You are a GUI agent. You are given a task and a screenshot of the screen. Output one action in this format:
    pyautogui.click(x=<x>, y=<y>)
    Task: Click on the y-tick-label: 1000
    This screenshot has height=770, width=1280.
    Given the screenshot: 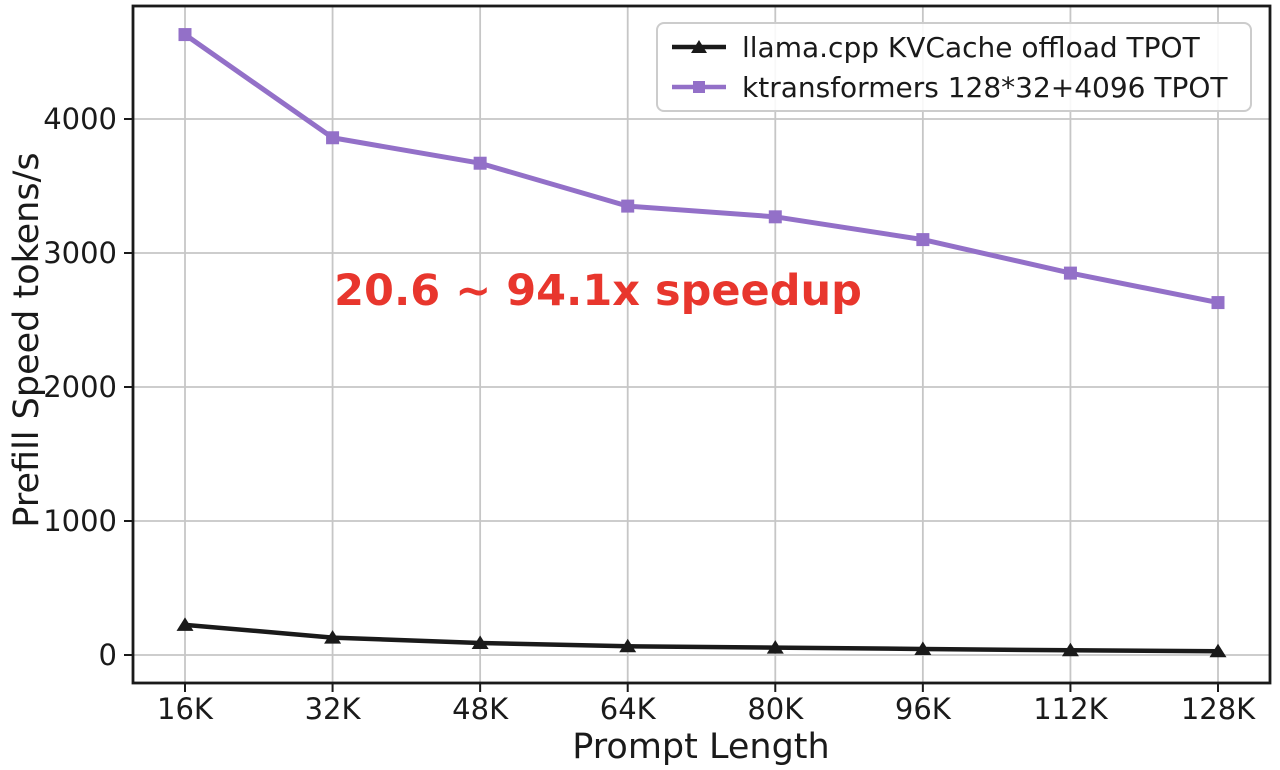 What is the action you would take?
    pyautogui.click(x=80, y=521)
    